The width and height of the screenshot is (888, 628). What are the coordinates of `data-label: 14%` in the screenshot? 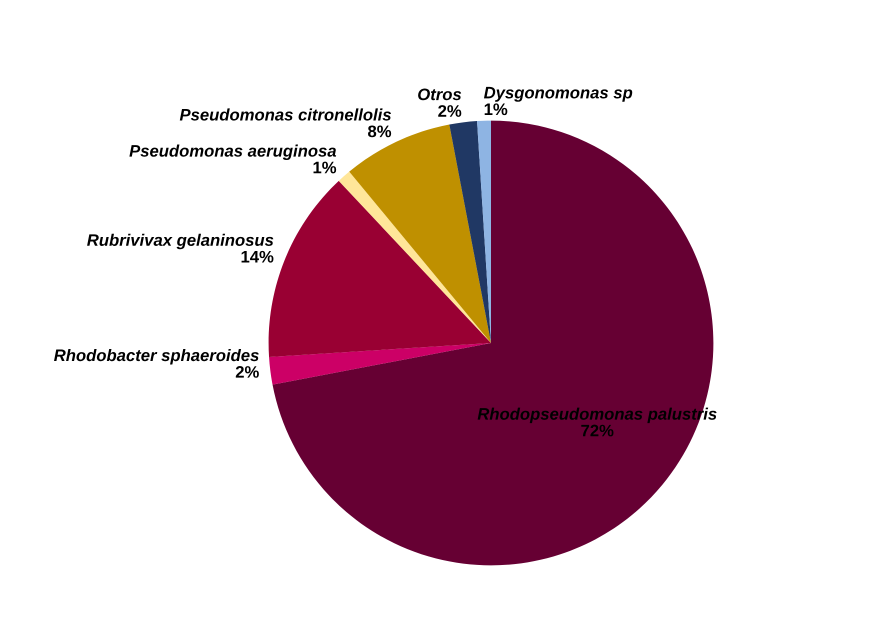 It's located at (258, 256).